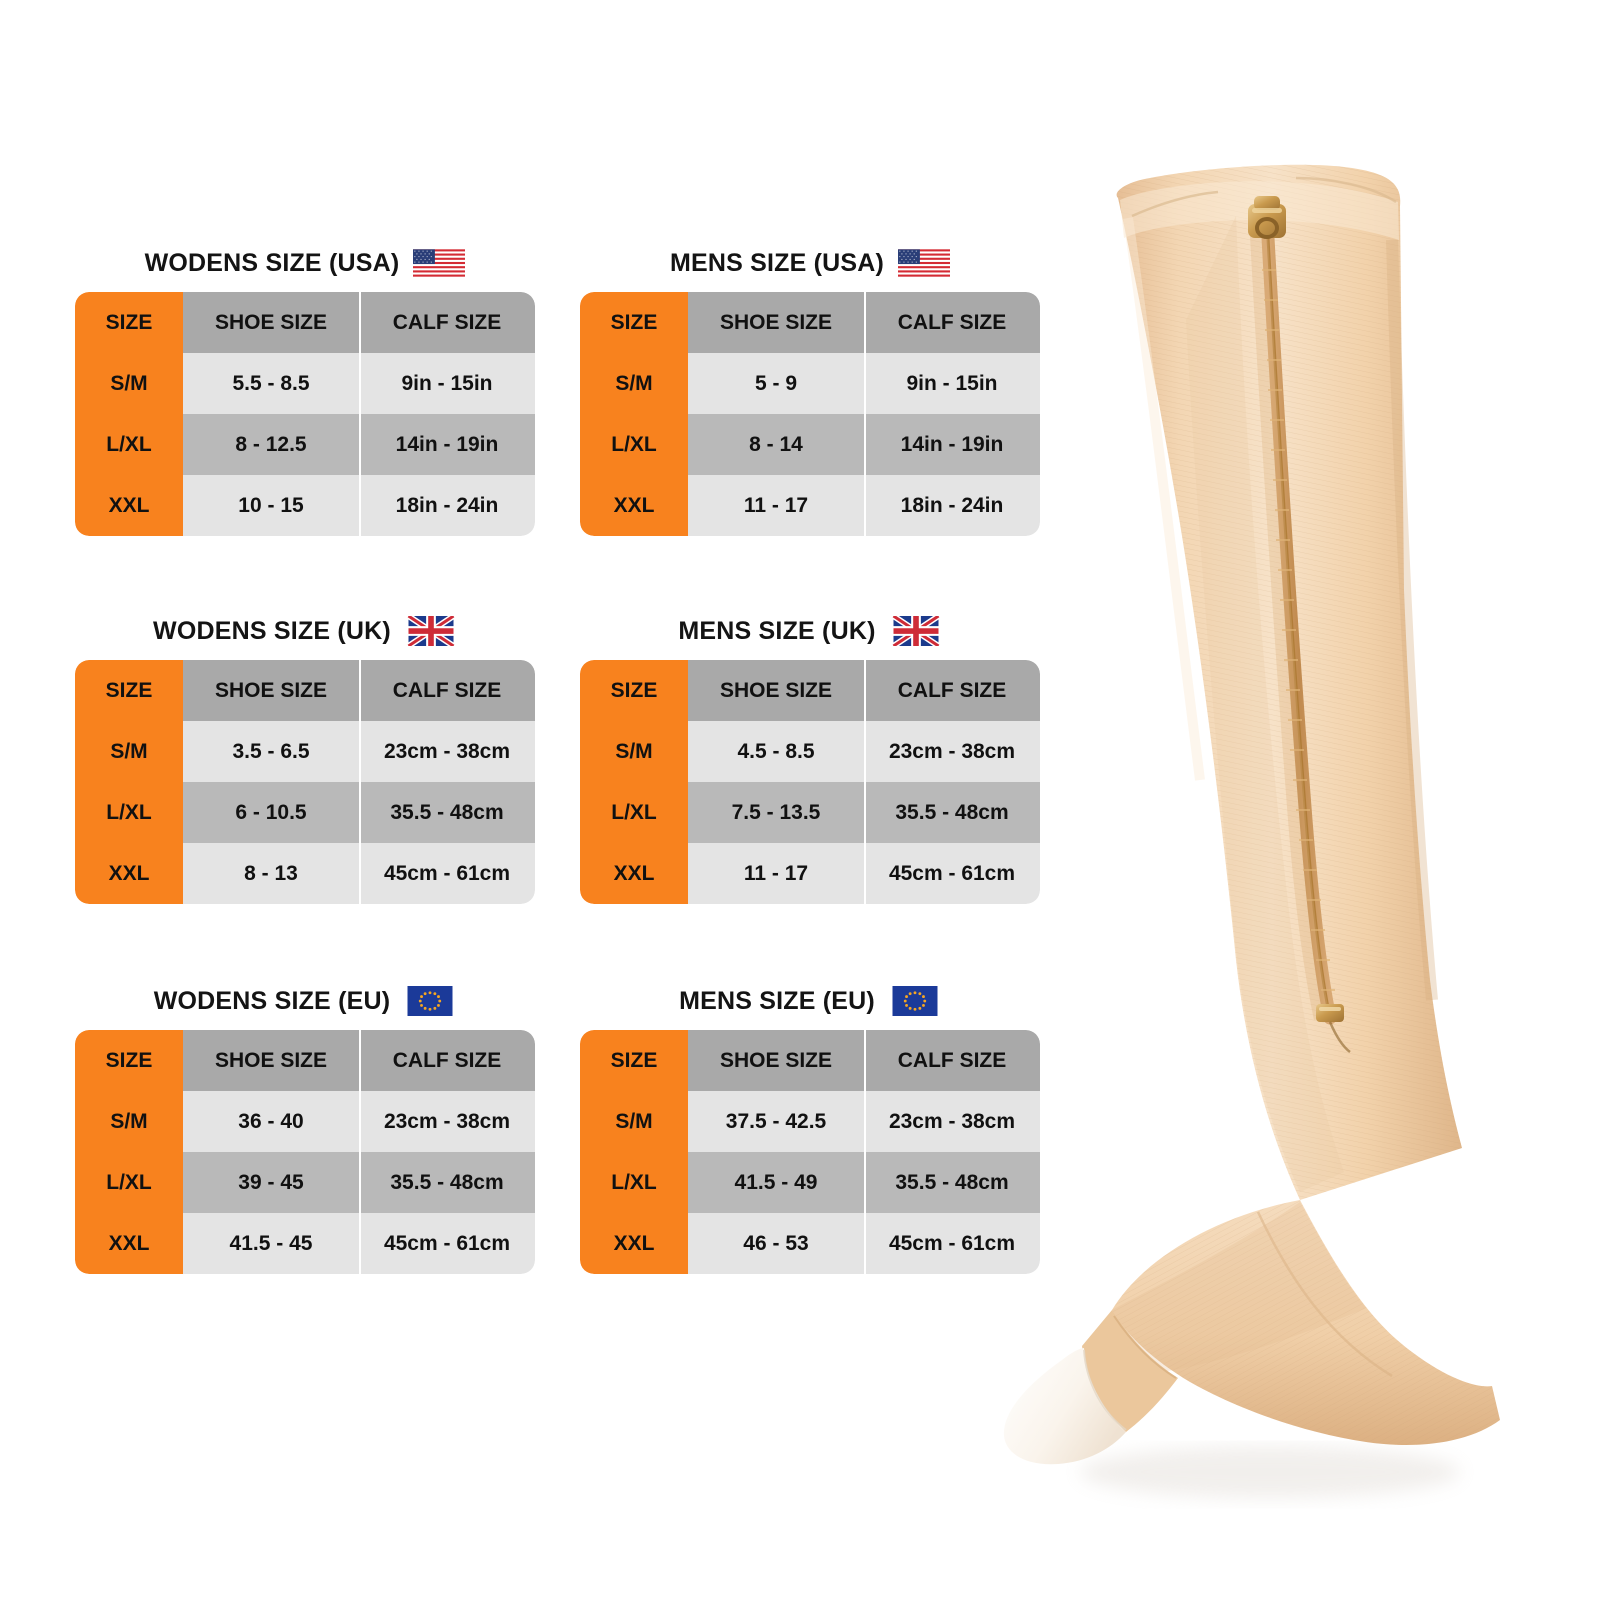  What do you see at coordinates (1330, 1013) in the screenshot?
I see `zipper-bottom-stop` at bounding box center [1330, 1013].